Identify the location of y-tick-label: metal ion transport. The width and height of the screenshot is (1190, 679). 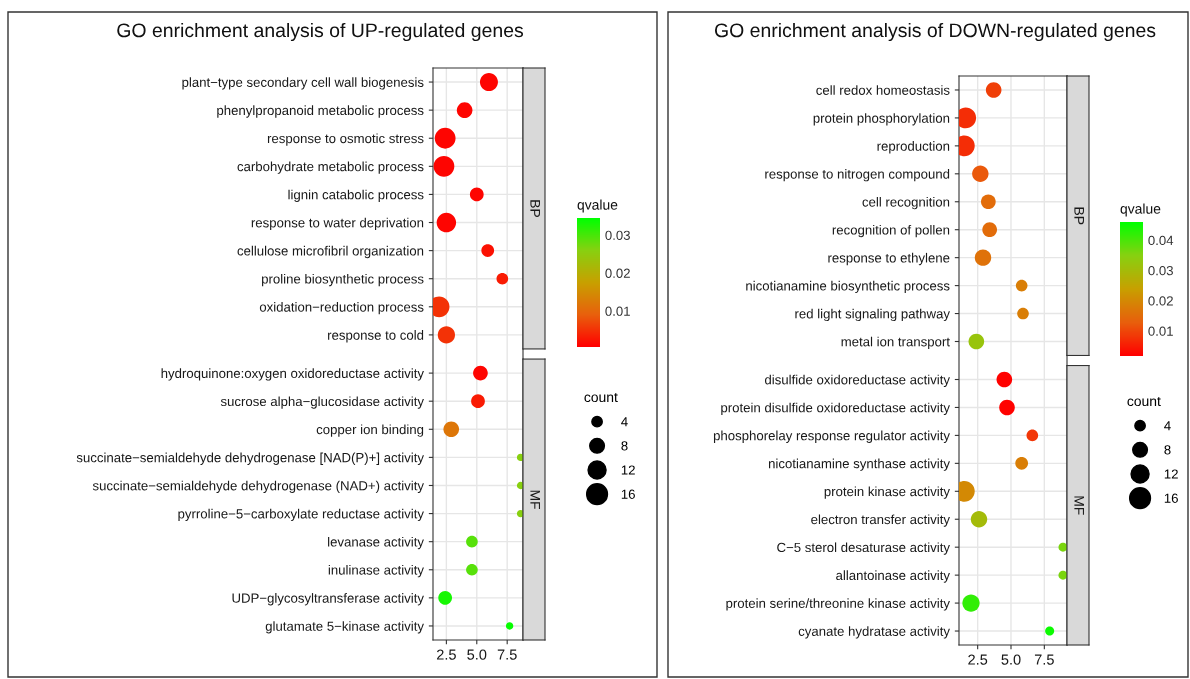
(895, 343).